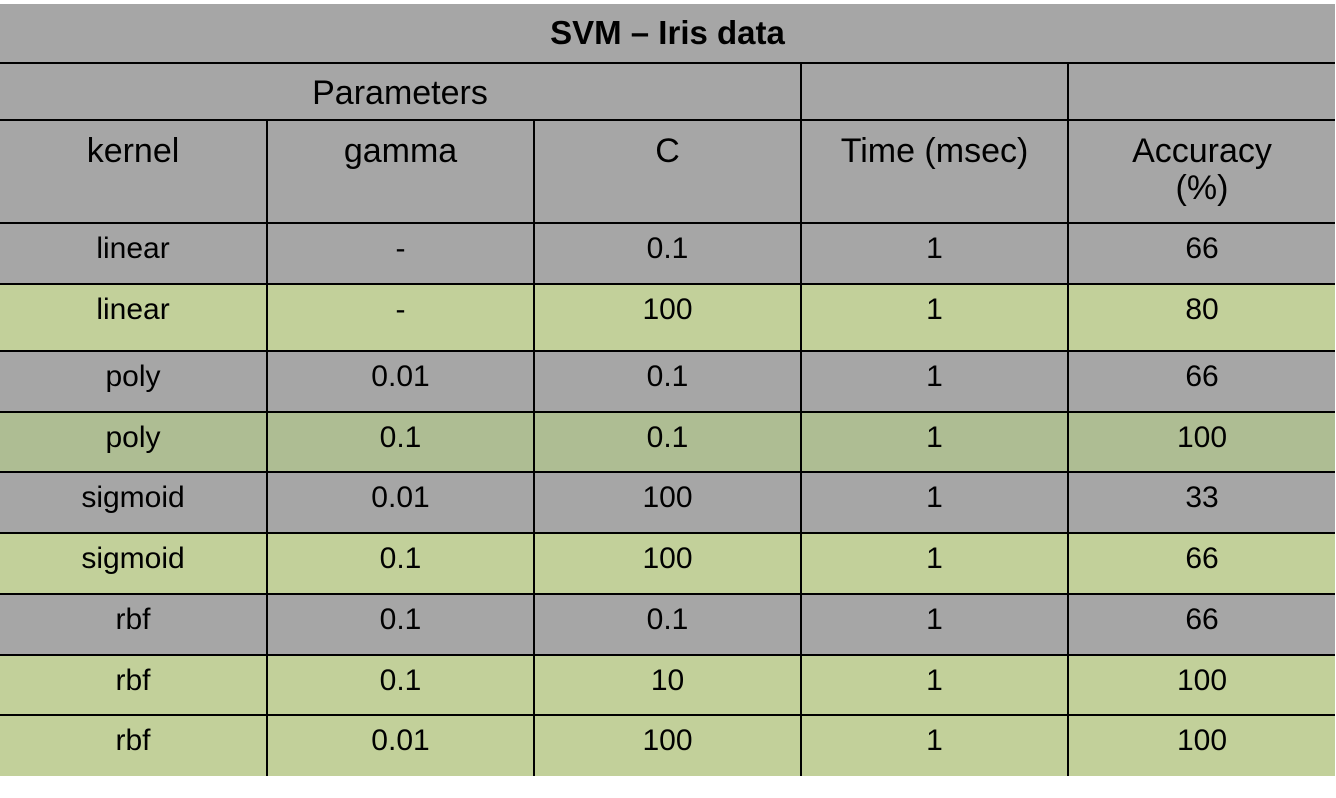 The width and height of the screenshot is (1336, 798). I want to click on time-group-header-empty, so click(934, 91).